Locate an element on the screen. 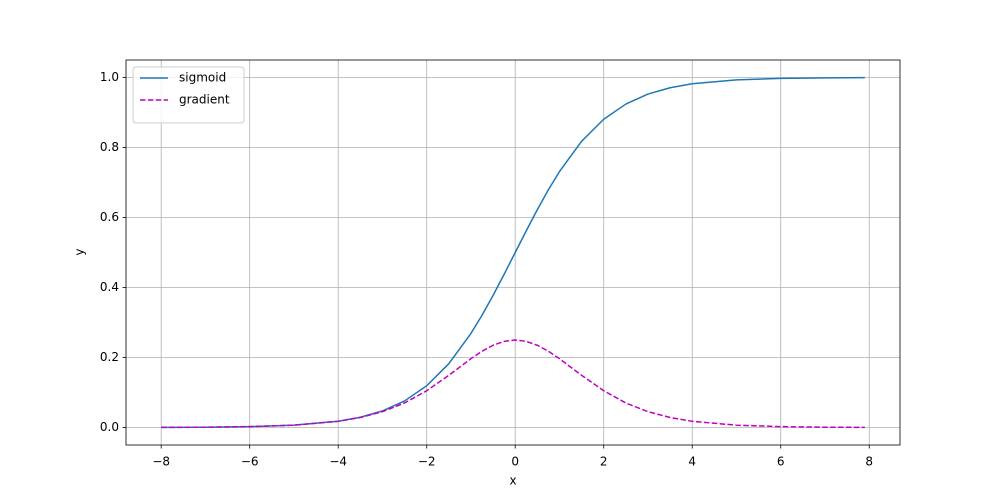  y-tick-label: 0.8 is located at coordinates (109, 147).